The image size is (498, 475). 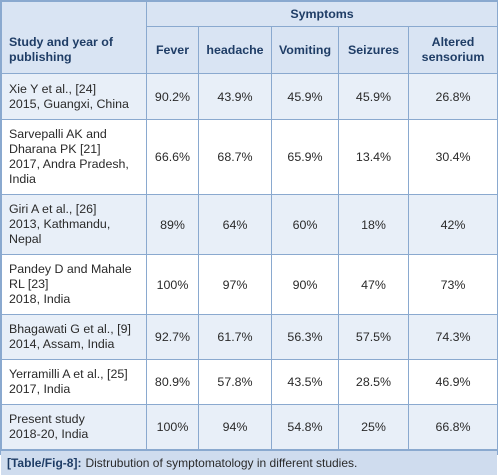 I want to click on value-cell: 57.5%, so click(x=373, y=337).